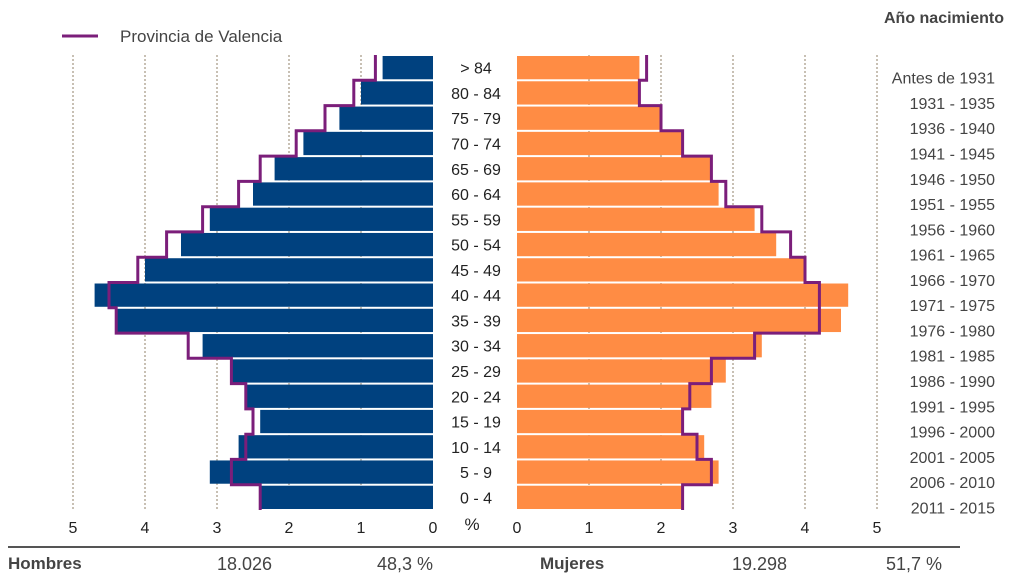 The height and width of the screenshot is (576, 1016). What do you see at coordinates (476, 473) in the screenshot?
I see `age-group-label: 5 - 9` at bounding box center [476, 473].